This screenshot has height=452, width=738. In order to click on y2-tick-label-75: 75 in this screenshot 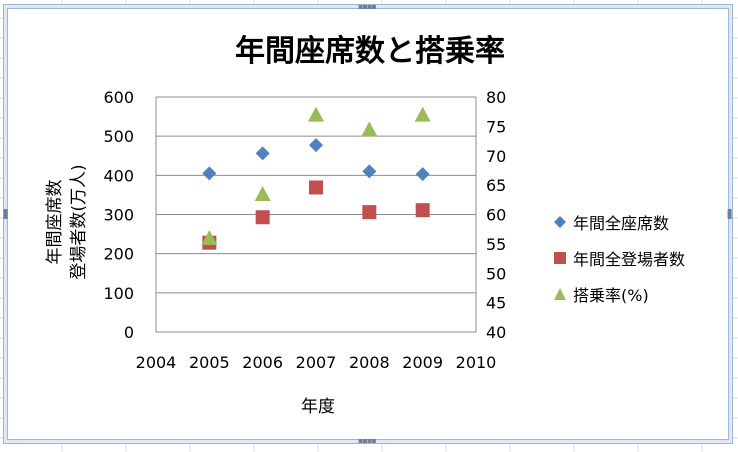, I will do `click(496, 126)`.